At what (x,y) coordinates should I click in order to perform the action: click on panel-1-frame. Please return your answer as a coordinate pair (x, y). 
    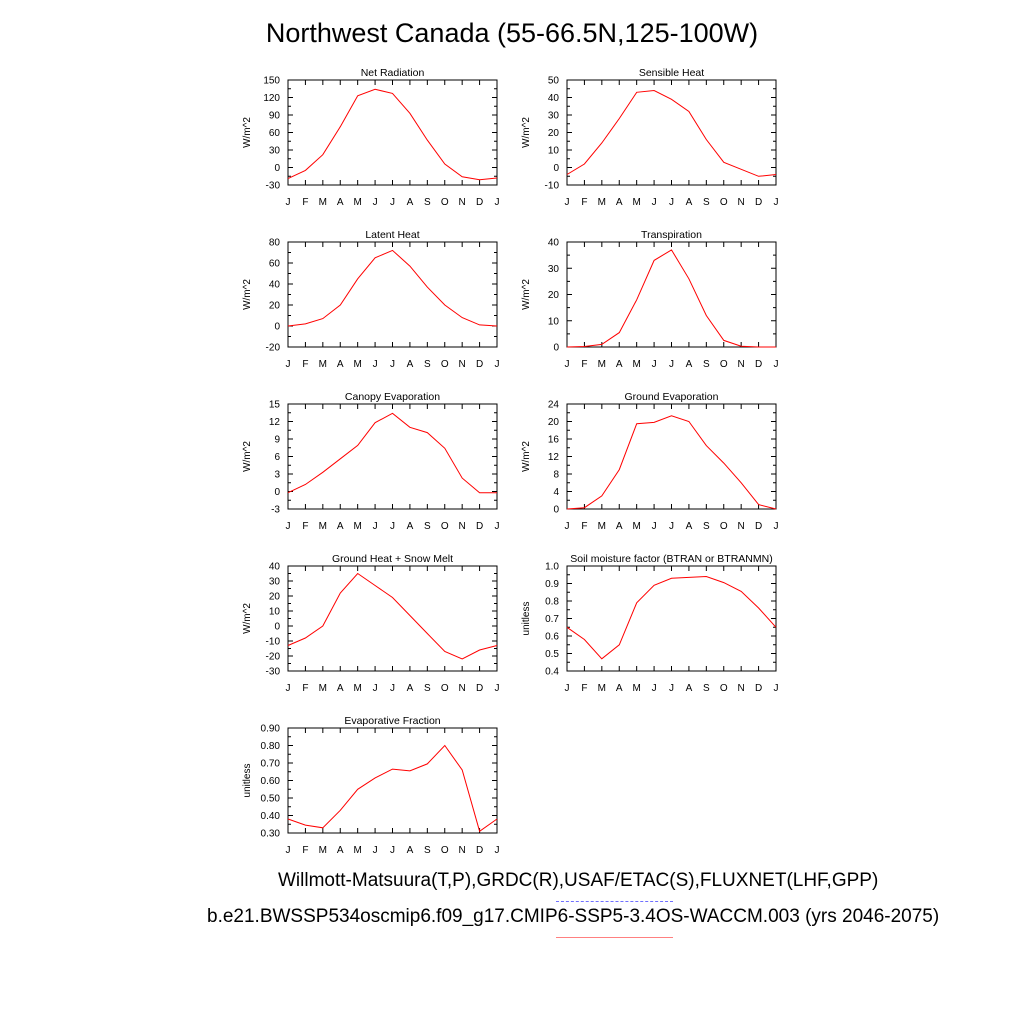
    Looking at the image, I should click on (392, 132).